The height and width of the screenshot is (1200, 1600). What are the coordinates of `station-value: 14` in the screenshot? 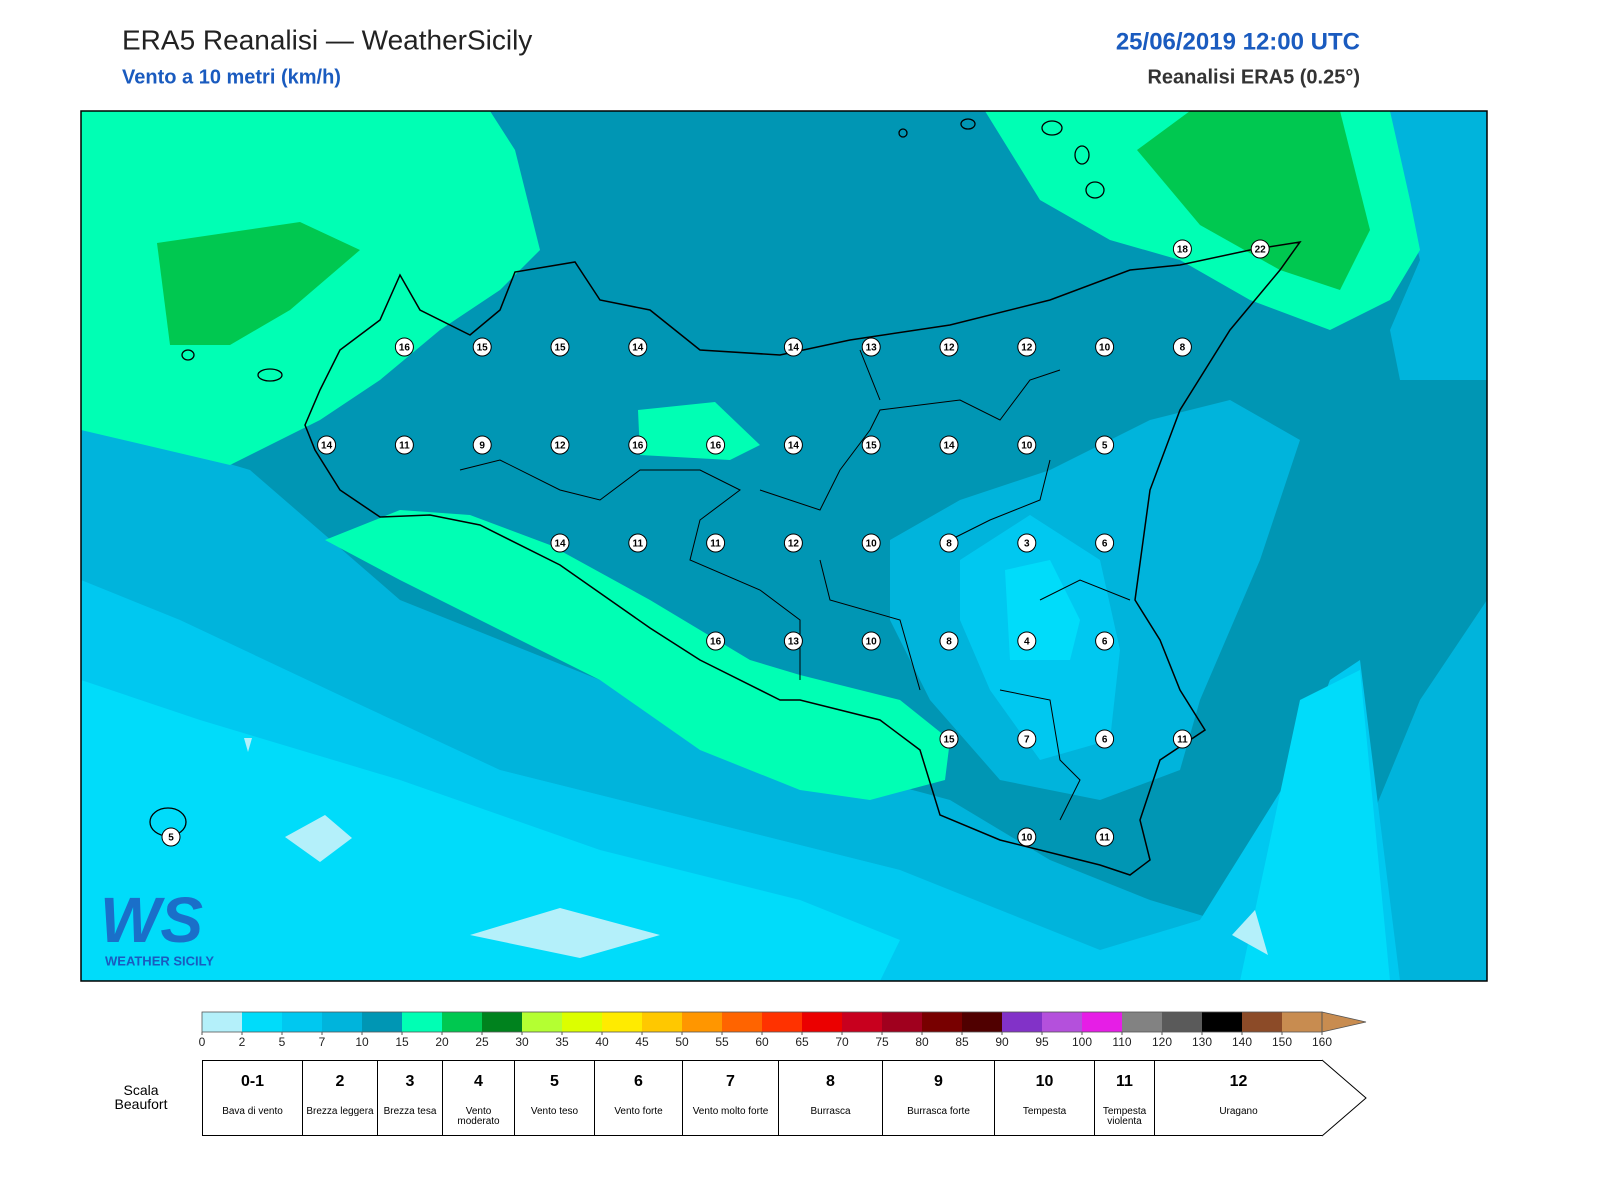 It's located at (794, 446).